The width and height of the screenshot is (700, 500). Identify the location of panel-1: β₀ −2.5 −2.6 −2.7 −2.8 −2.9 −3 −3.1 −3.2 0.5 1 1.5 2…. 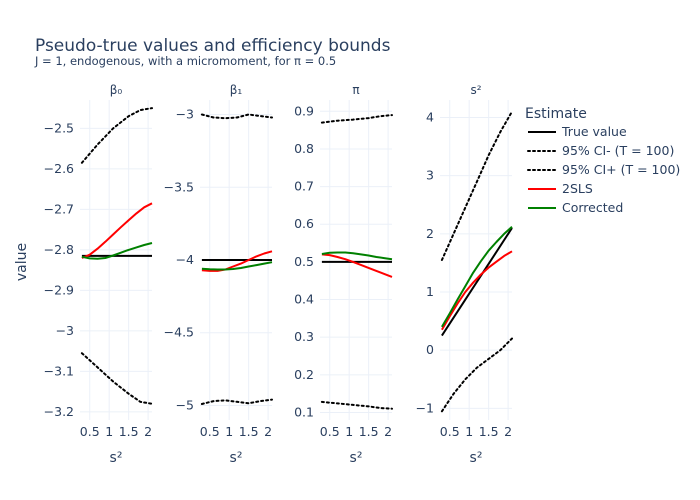
(98, 274).